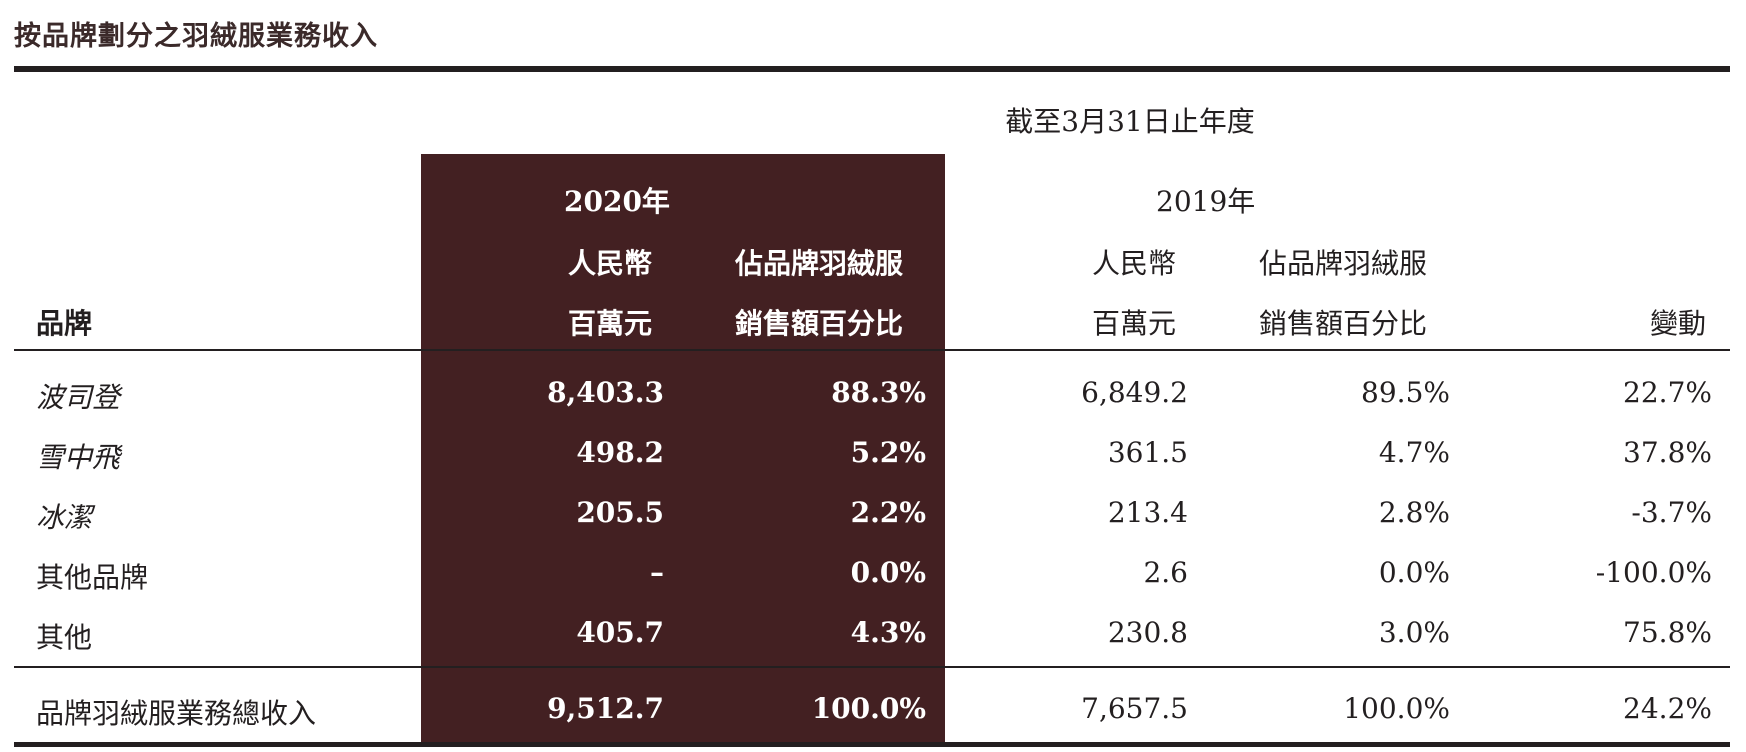 This screenshot has height=752, width=1746. I want to click on pct-2019-value: 89.5%, so click(1405, 392).